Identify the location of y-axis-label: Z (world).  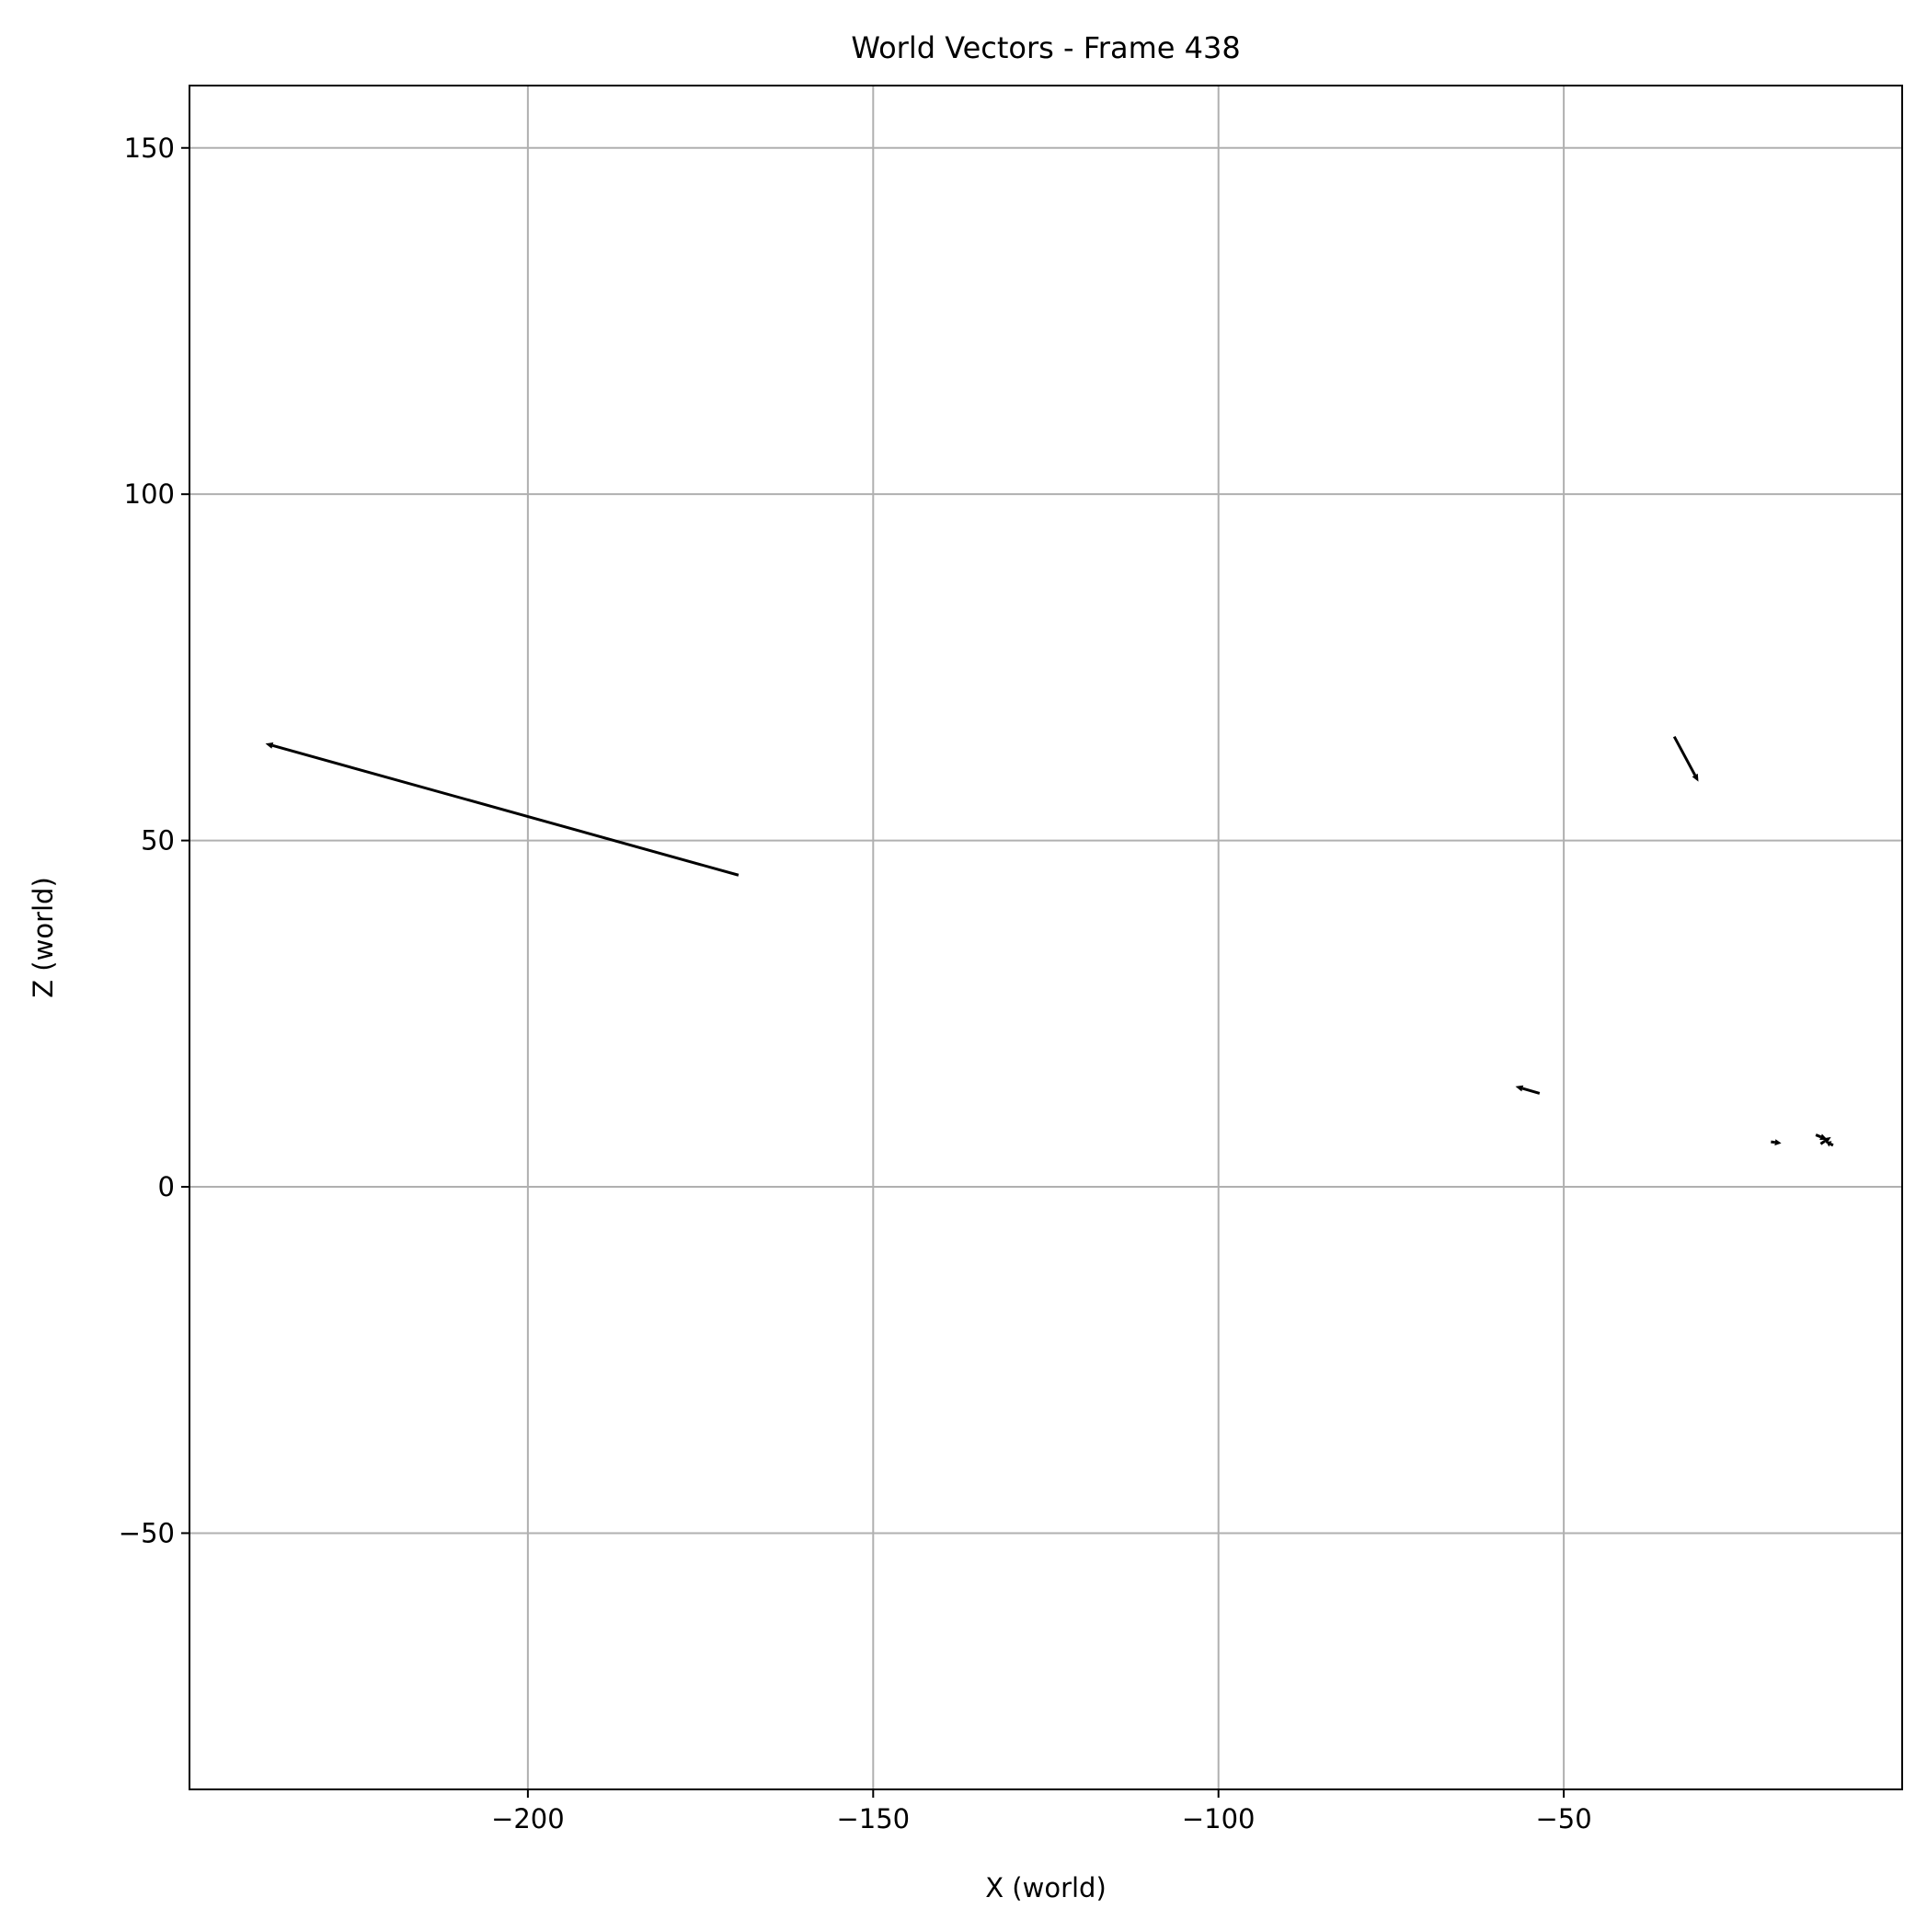
(43, 937).